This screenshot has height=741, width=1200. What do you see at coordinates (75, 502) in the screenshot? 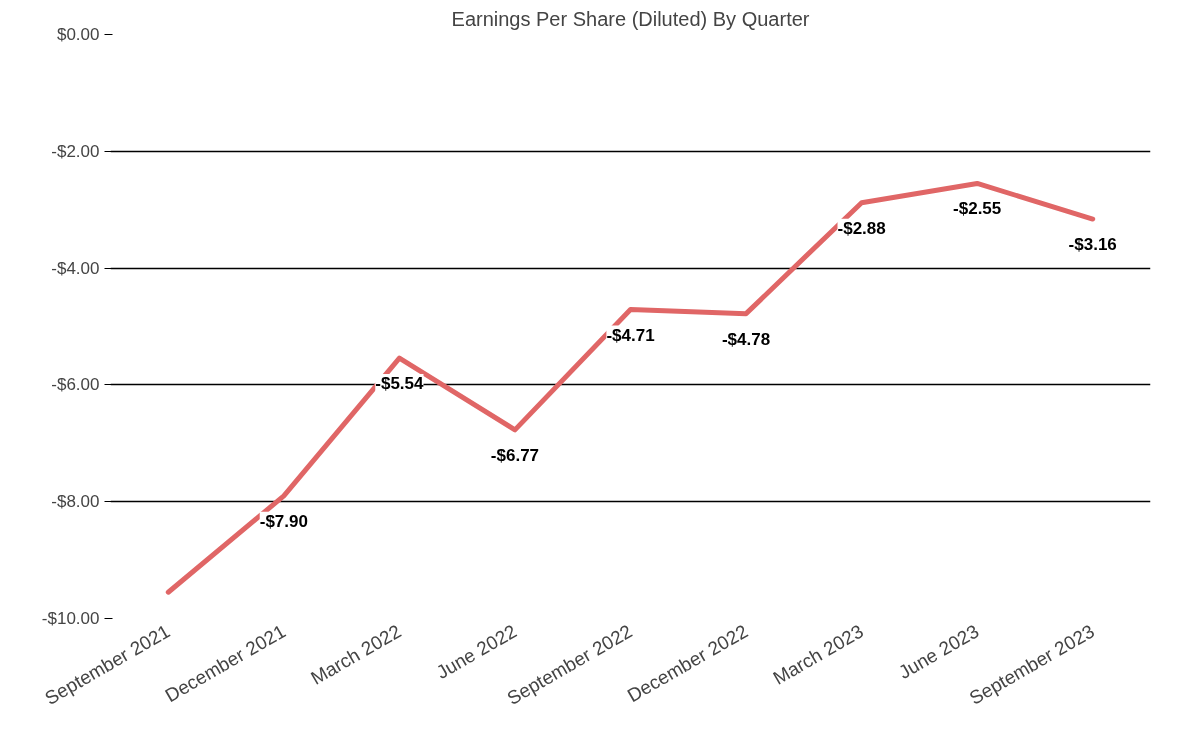
I see `y-tick-label: -$8.00` at bounding box center [75, 502].